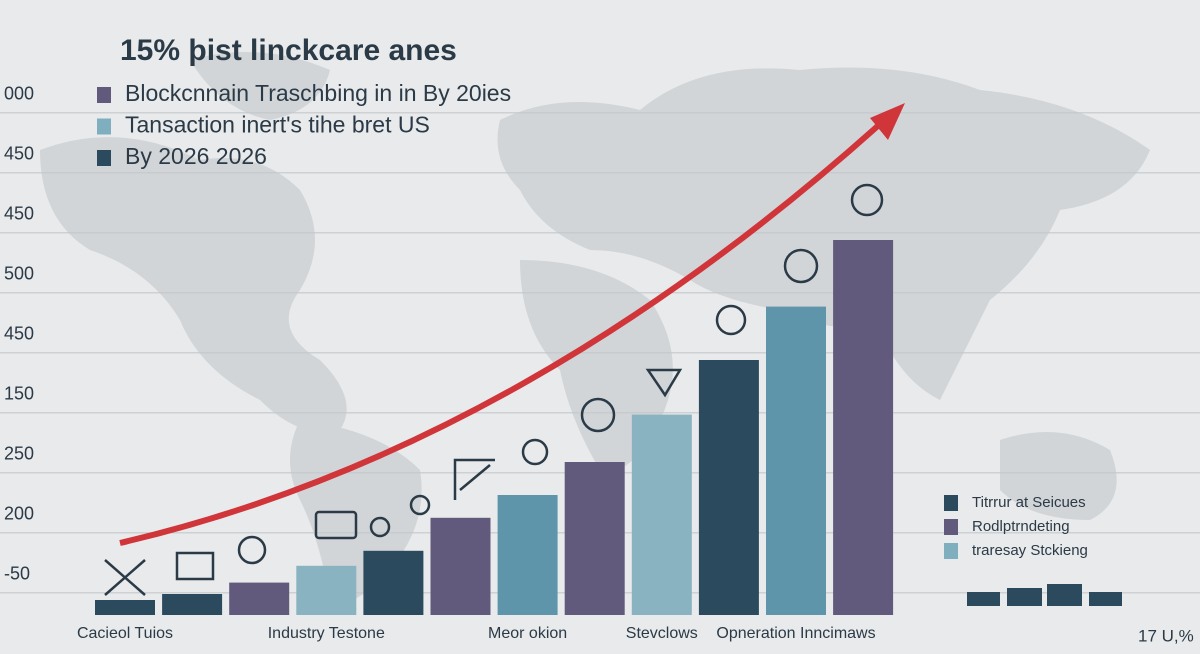 Image resolution: width=1200 pixels, height=654 pixels. What do you see at coordinates (19, 514) in the screenshot?
I see `y-tick-label: 200` at bounding box center [19, 514].